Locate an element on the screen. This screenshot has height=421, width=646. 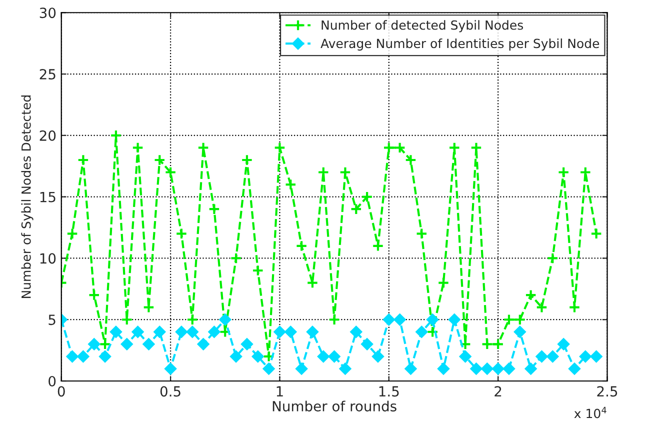
x-tick-label: 1.5 is located at coordinates (389, 391).